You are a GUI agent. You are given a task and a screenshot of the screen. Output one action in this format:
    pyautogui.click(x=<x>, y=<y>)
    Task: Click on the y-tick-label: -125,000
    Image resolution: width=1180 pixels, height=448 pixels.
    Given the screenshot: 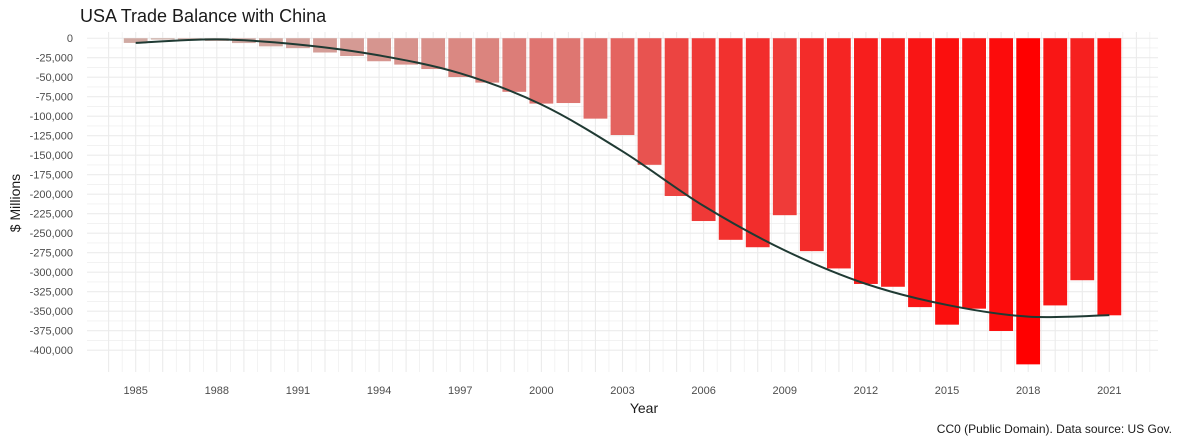 What is the action you would take?
    pyautogui.click(x=51, y=137)
    